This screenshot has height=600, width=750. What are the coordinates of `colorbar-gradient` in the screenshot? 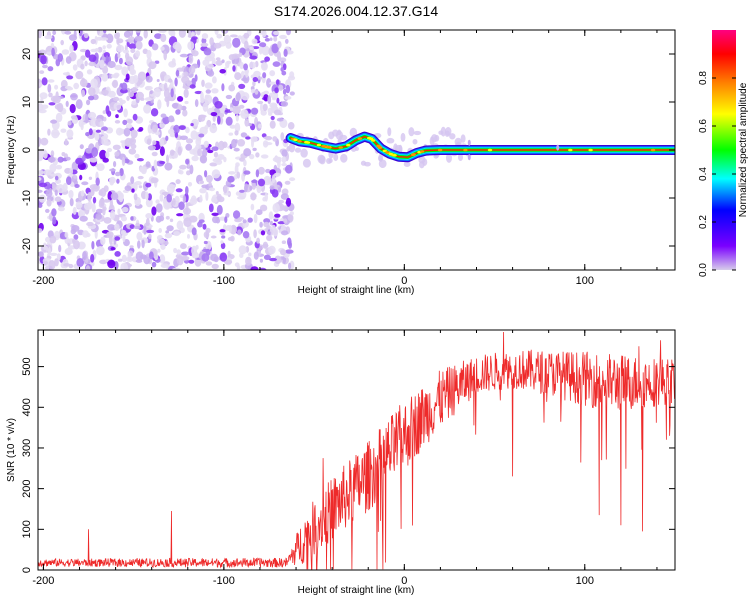 It's located at (724, 150).